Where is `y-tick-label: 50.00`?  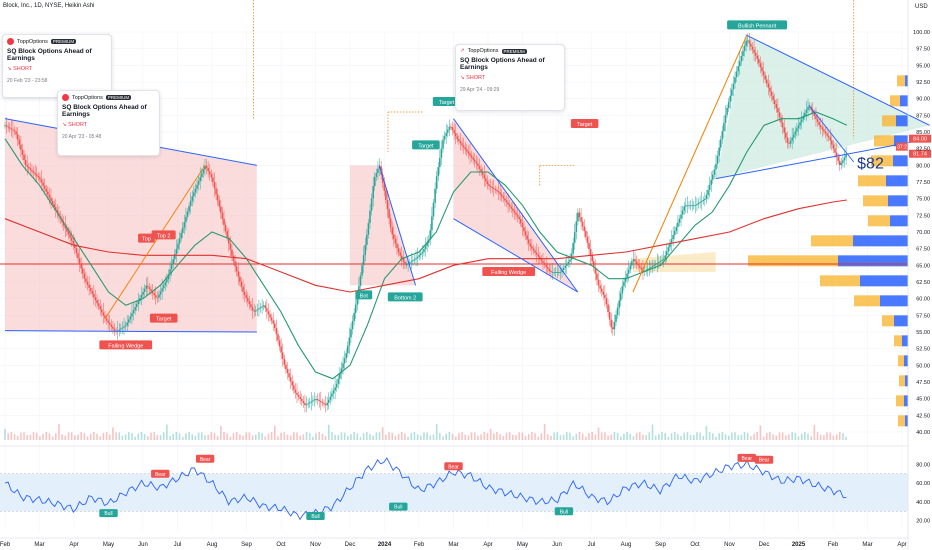 y-tick-label: 50.00 is located at coordinates (923, 366).